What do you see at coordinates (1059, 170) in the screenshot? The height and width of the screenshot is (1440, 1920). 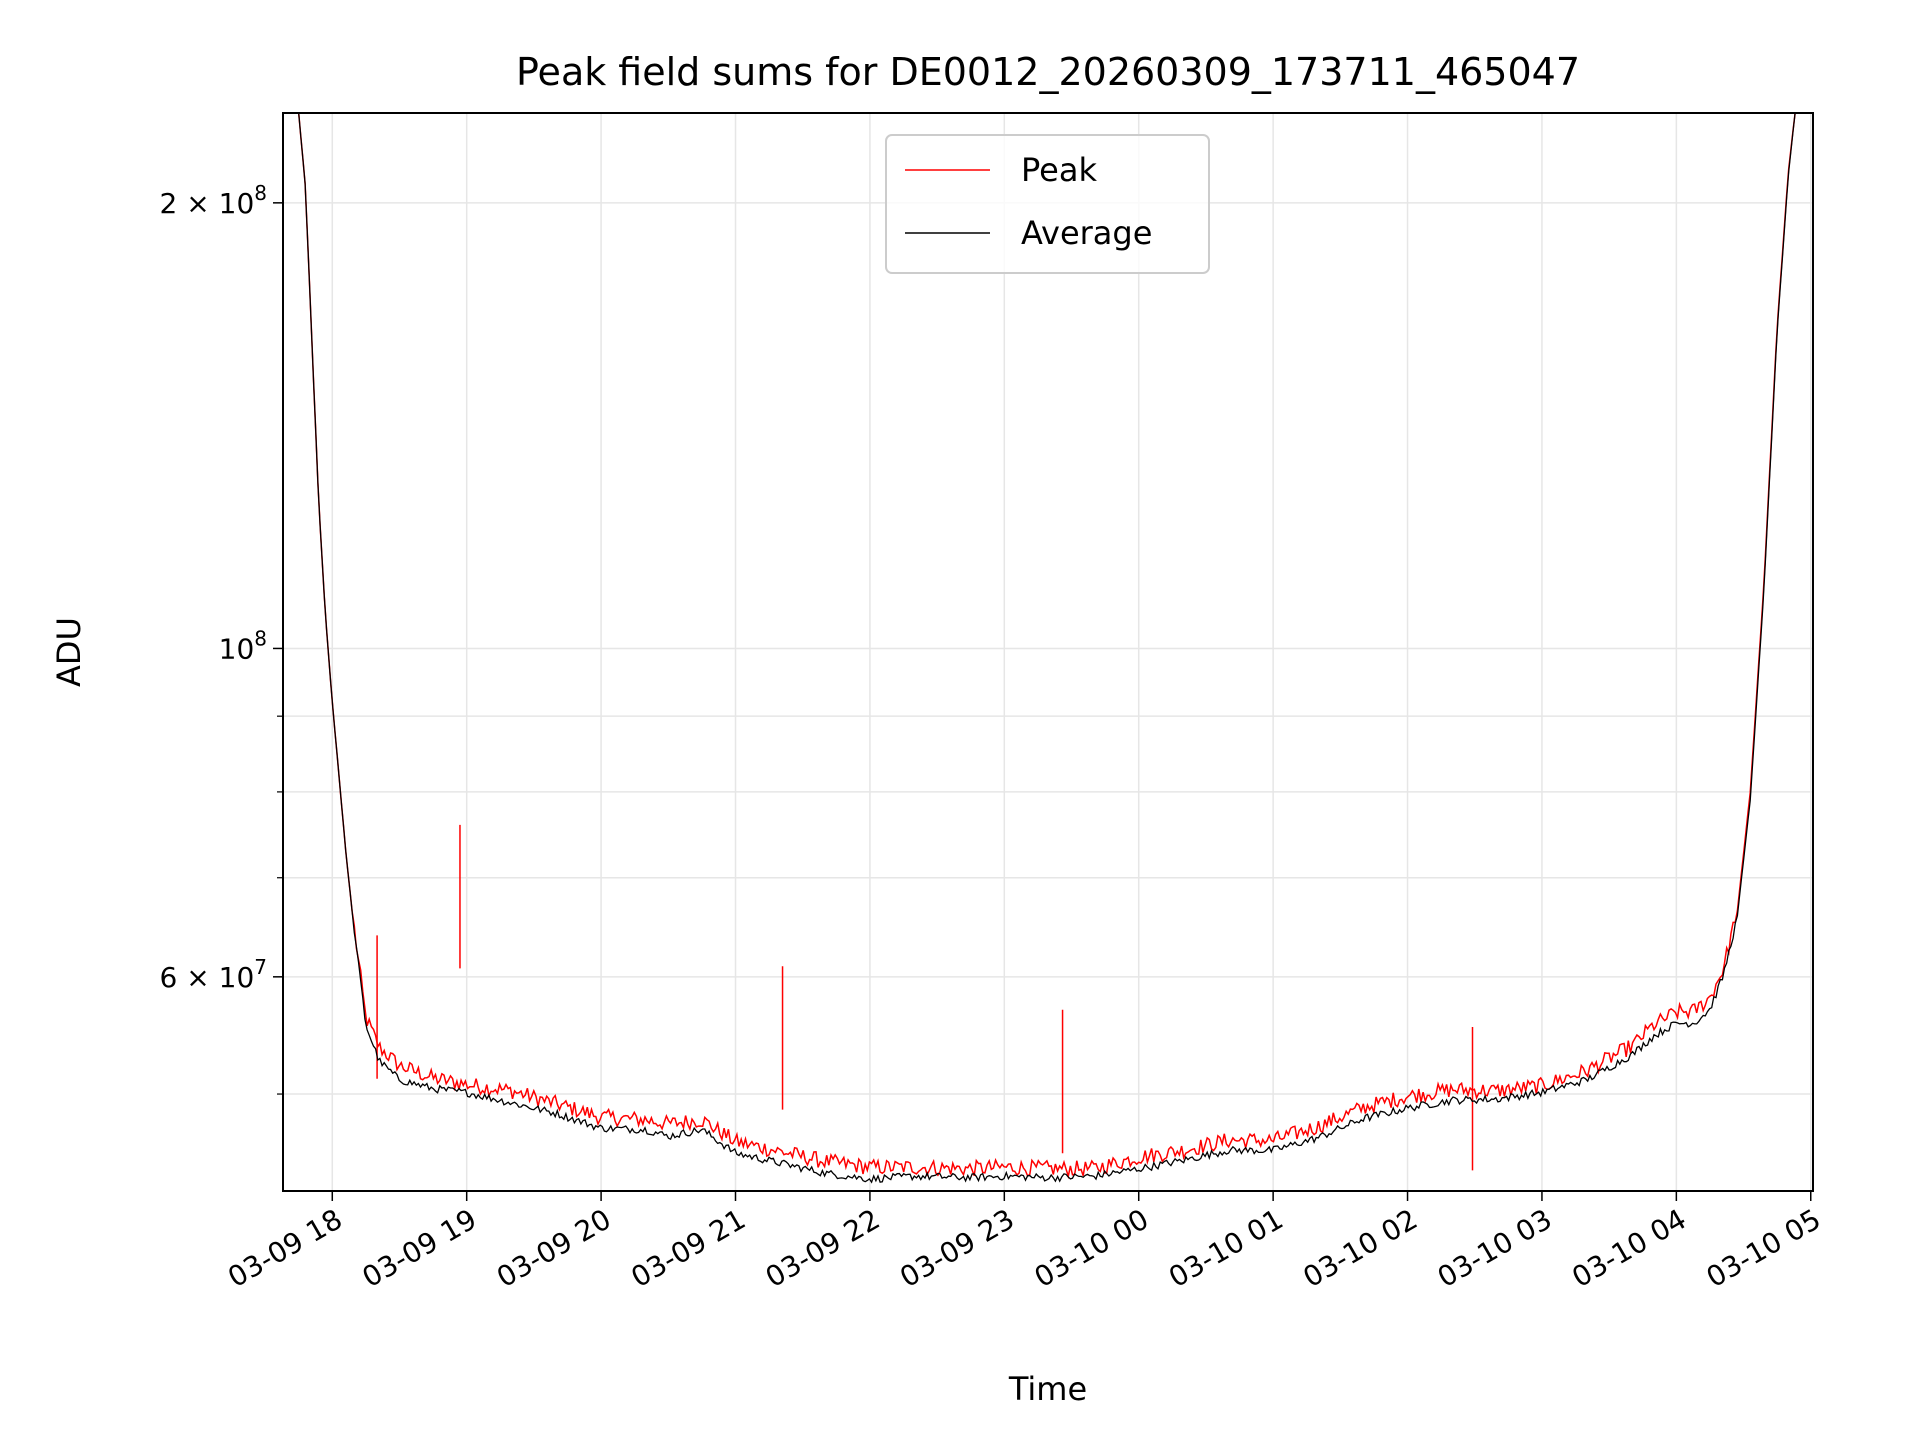 I see `legend-label-peak: Peak` at bounding box center [1059, 170].